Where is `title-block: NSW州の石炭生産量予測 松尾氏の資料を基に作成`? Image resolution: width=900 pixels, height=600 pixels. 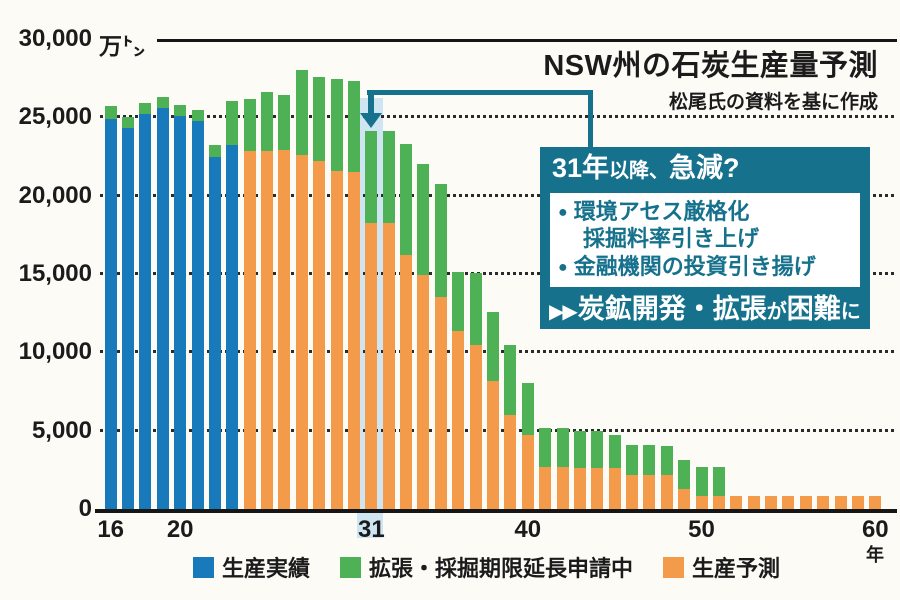 title-block: NSW州の石炭生産量予測 松尾氏の資料を基に作成 is located at coordinates (710, 78).